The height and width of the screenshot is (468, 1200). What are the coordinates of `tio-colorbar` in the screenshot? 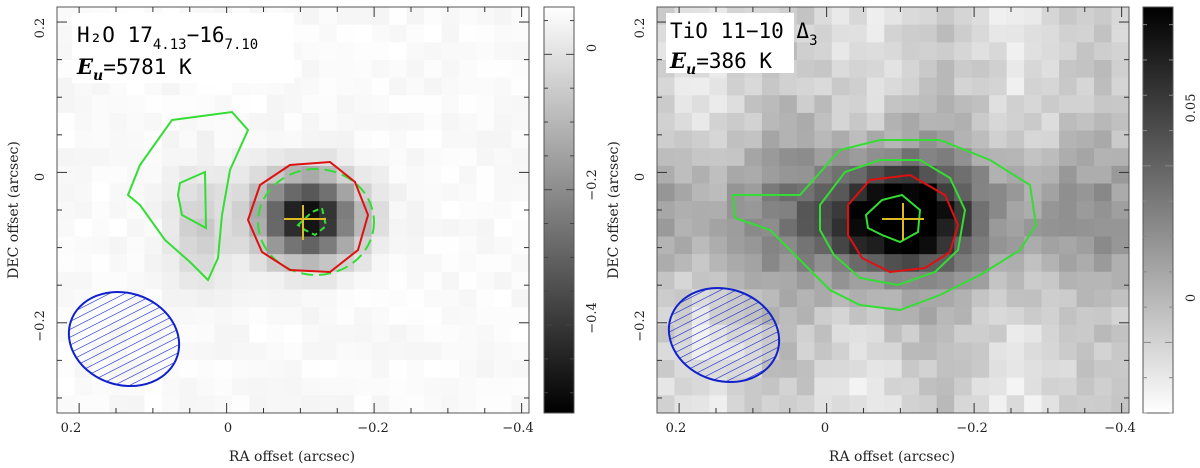 It's located at (1158, 210).